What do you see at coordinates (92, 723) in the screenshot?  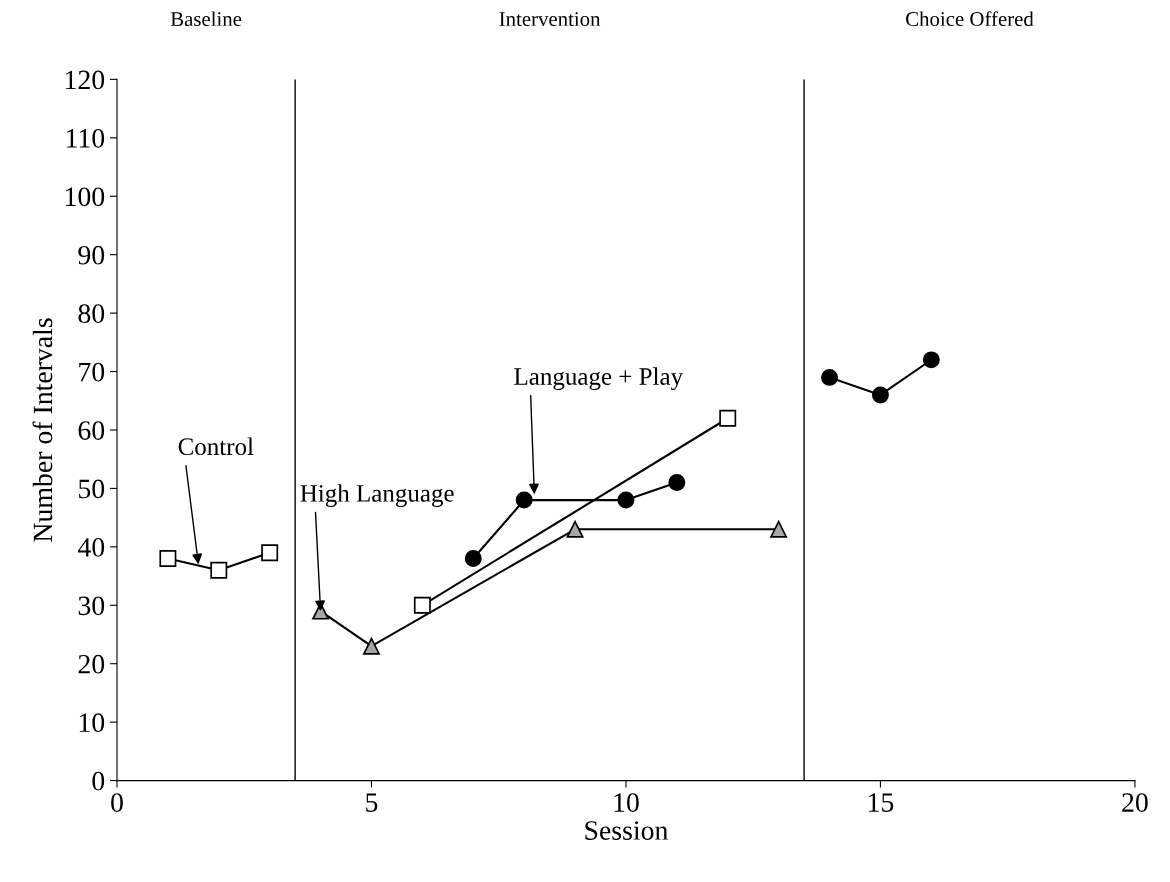 I see `y-tick-label: 10` at bounding box center [92, 723].